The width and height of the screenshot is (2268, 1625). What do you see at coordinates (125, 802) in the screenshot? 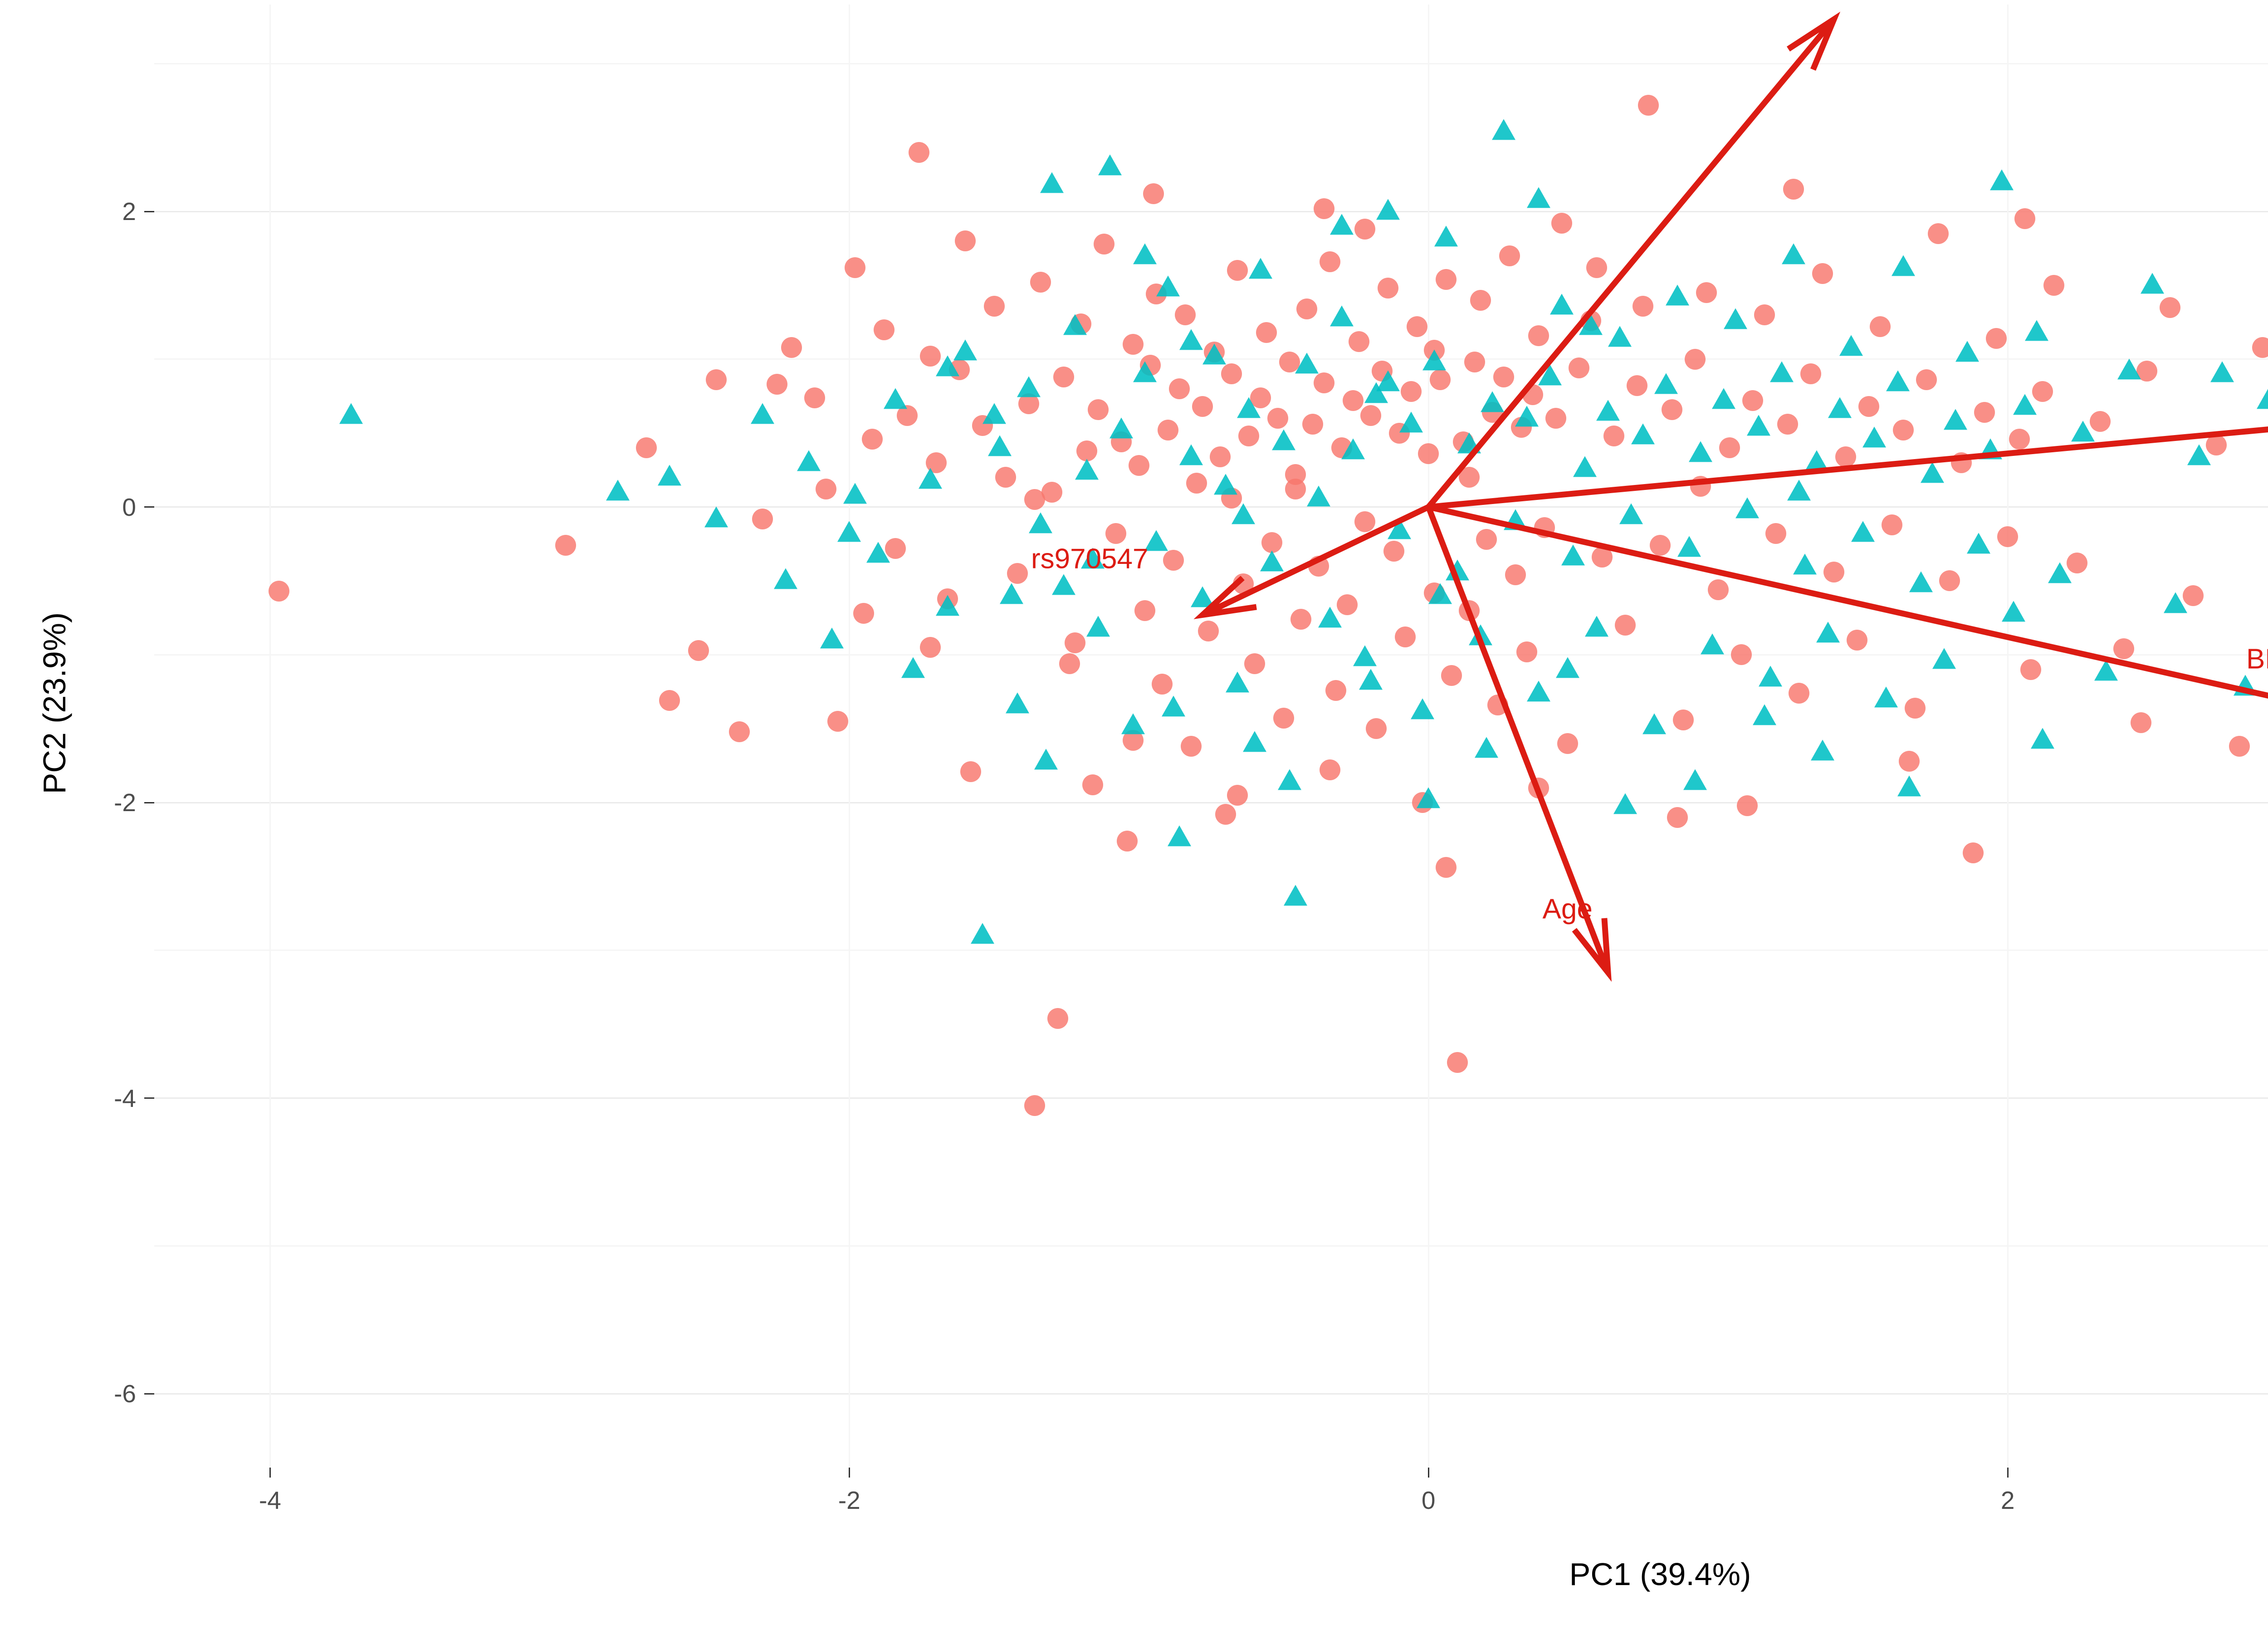
I see `y-tick-label: -2` at bounding box center [125, 802].